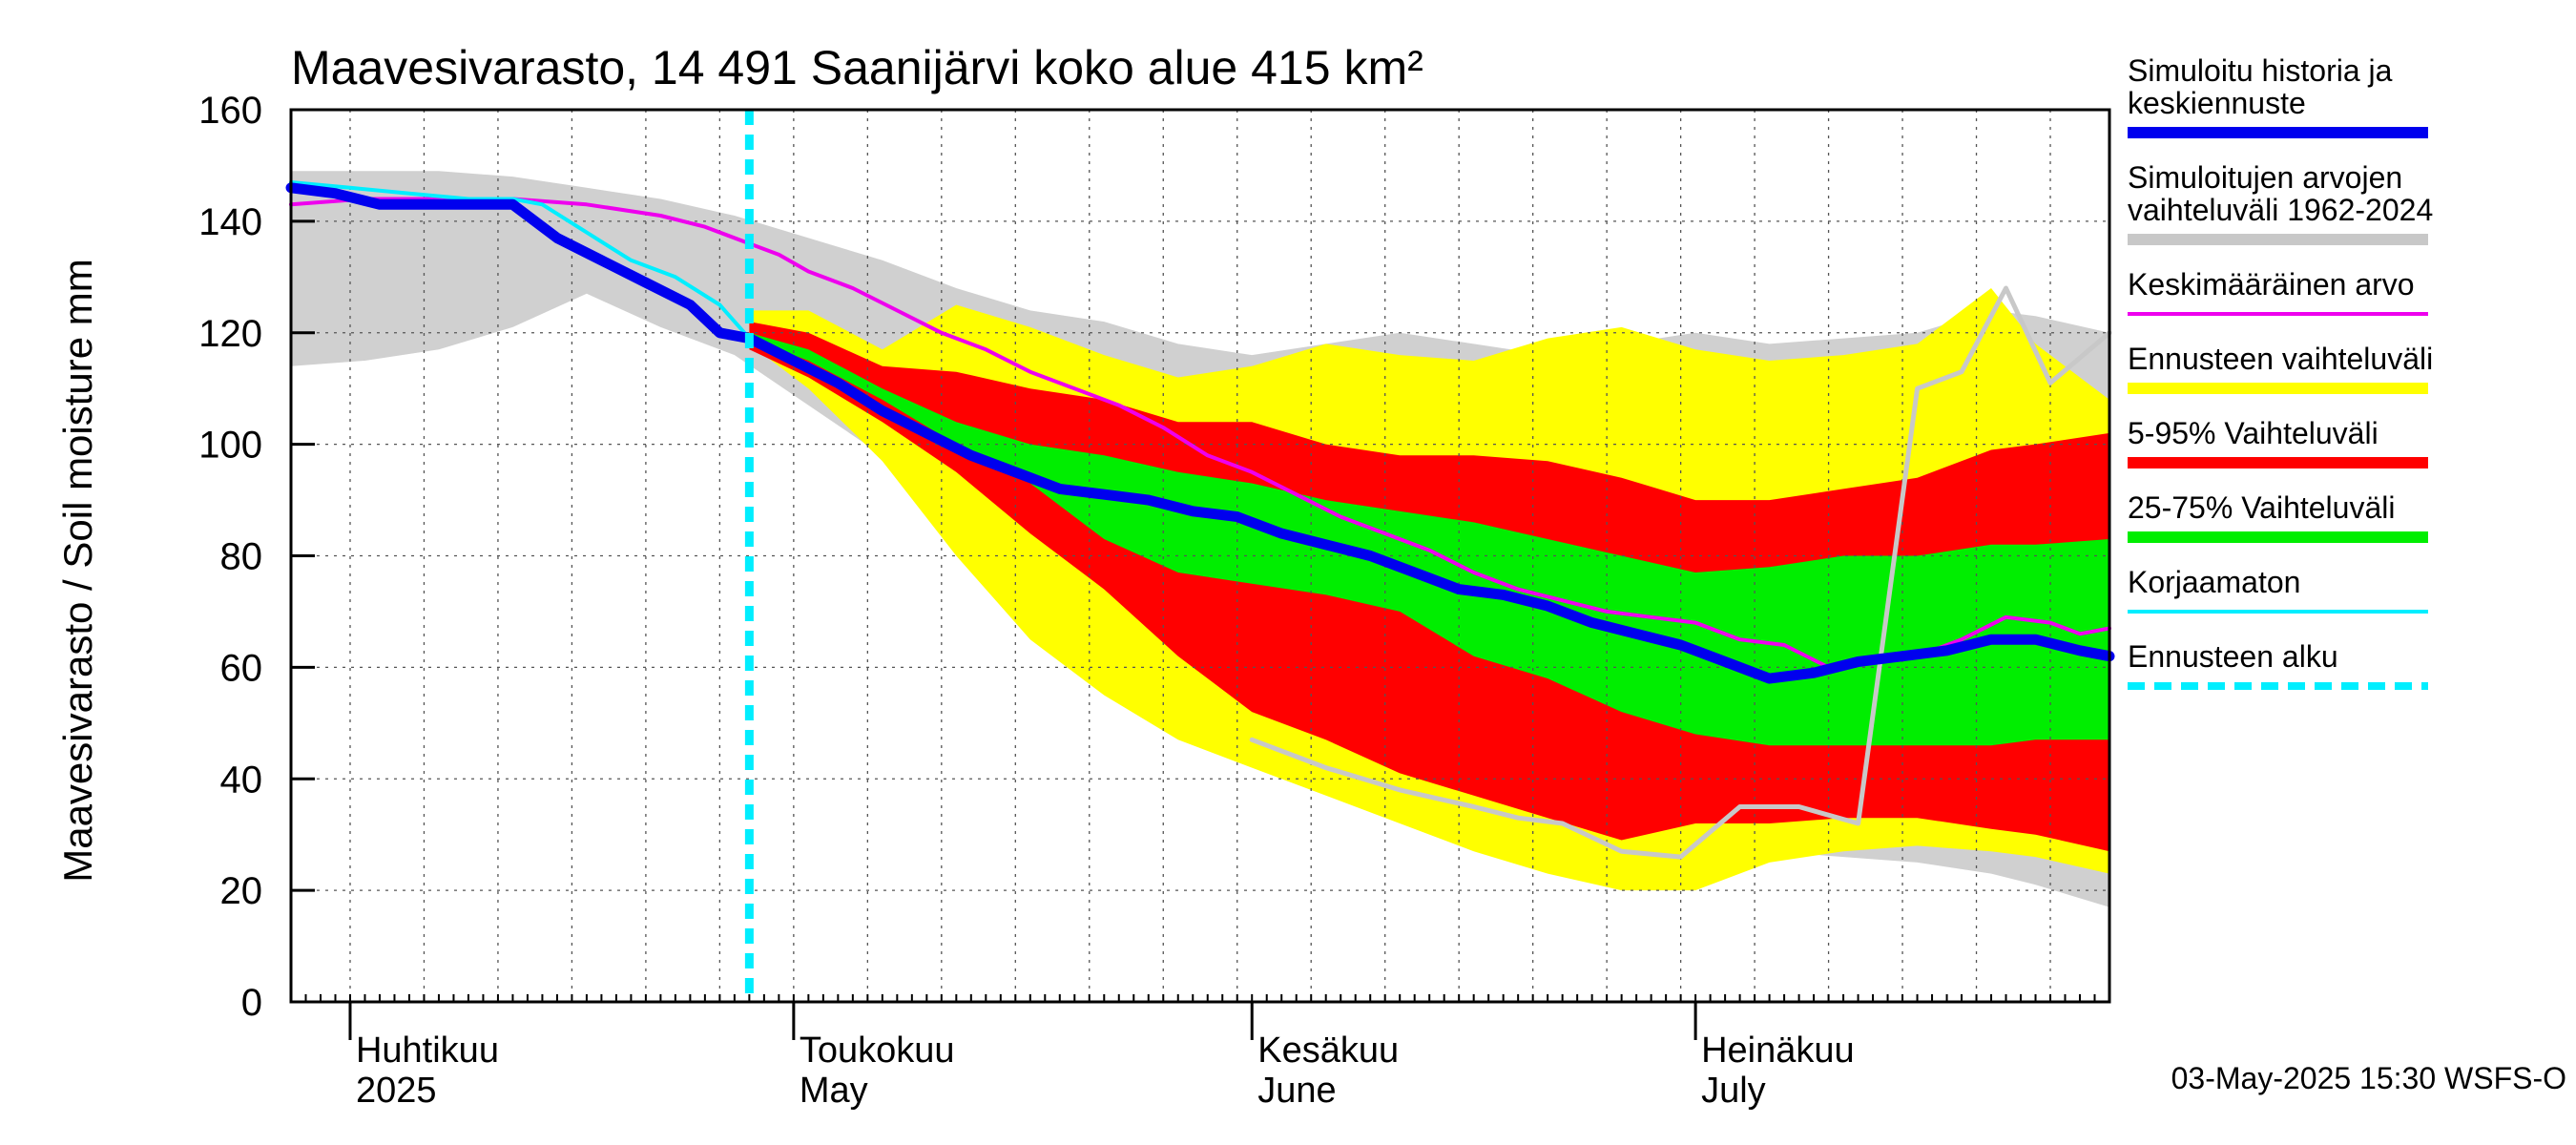 Image resolution: width=2576 pixels, height=1145 pixels. Describe the element at coordinates (241, 557) in the screenshot. I see `y-tick-label: 80` at that location.